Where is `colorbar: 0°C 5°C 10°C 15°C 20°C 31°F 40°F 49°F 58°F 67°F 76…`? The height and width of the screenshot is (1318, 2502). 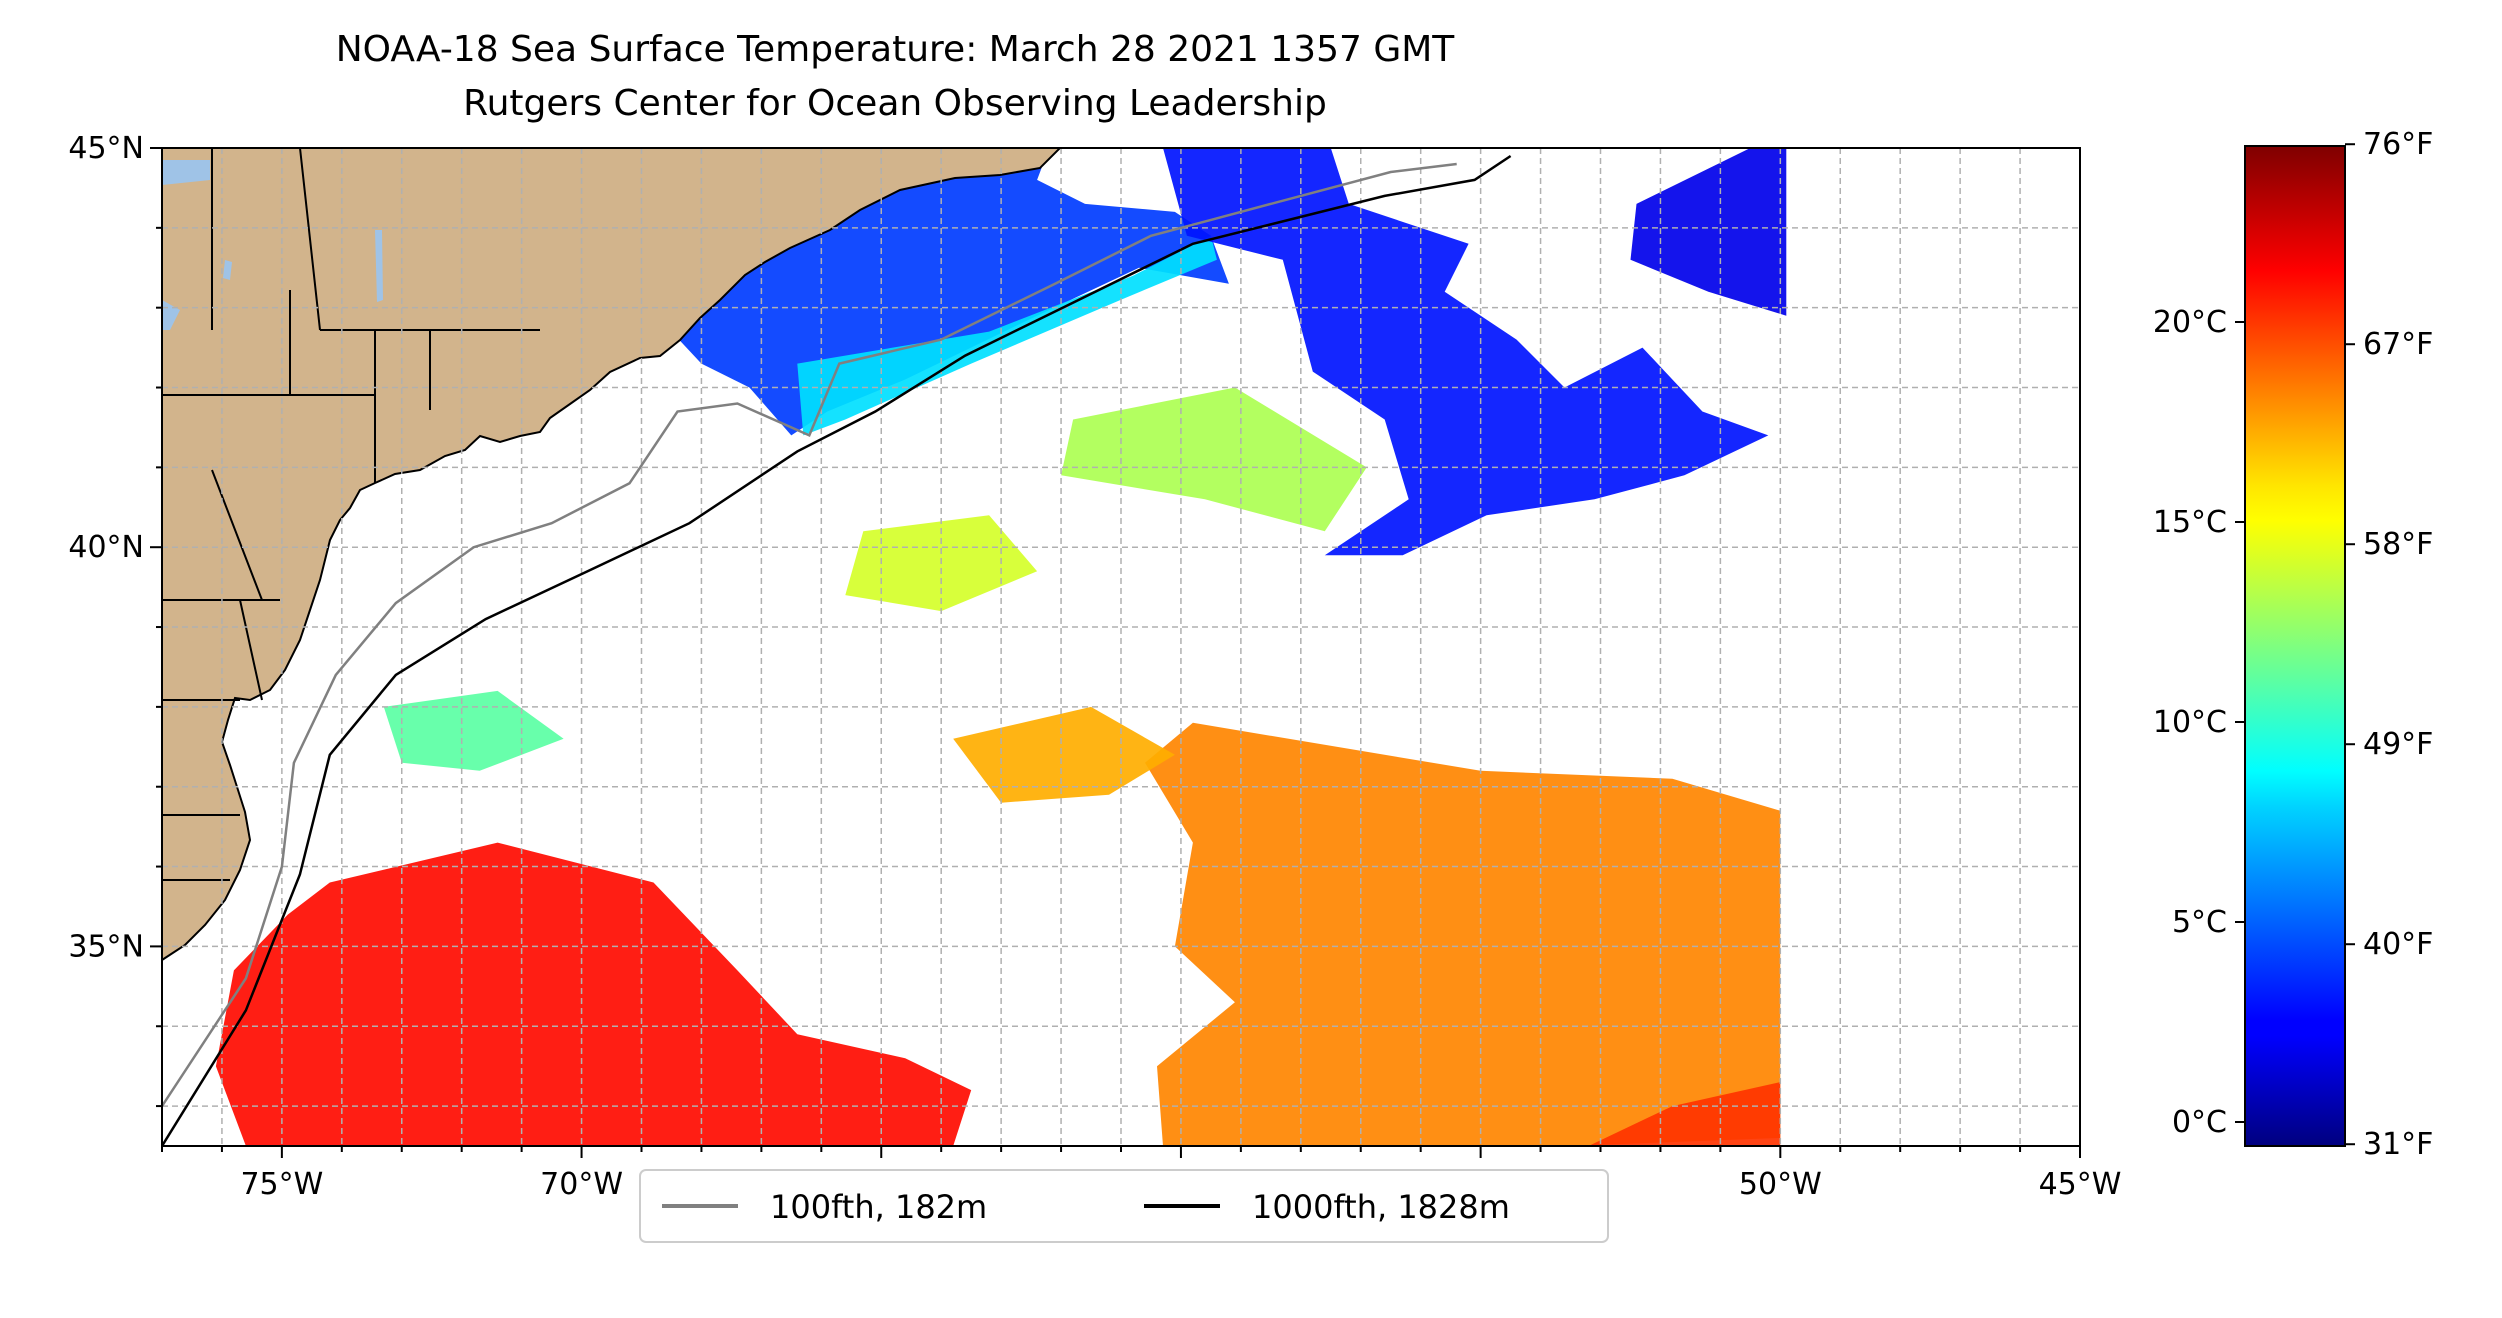 colorbar: 0°C 5°C 10°C 15°C 20°C 31°F 40°F 49°F 58°F 67°F 76… is located at coordinates (2293, 644).